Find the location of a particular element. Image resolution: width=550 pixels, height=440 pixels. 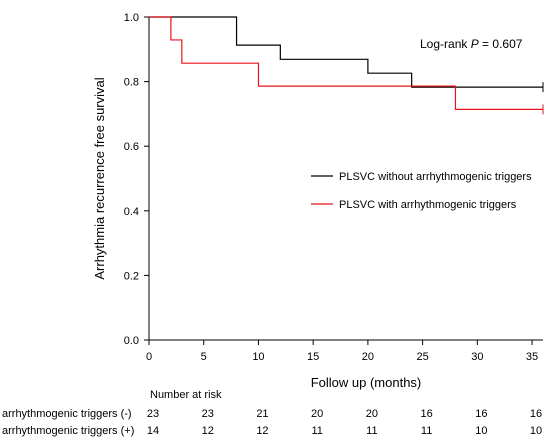

risk-value: 14 is located at coordinates (153, 431).